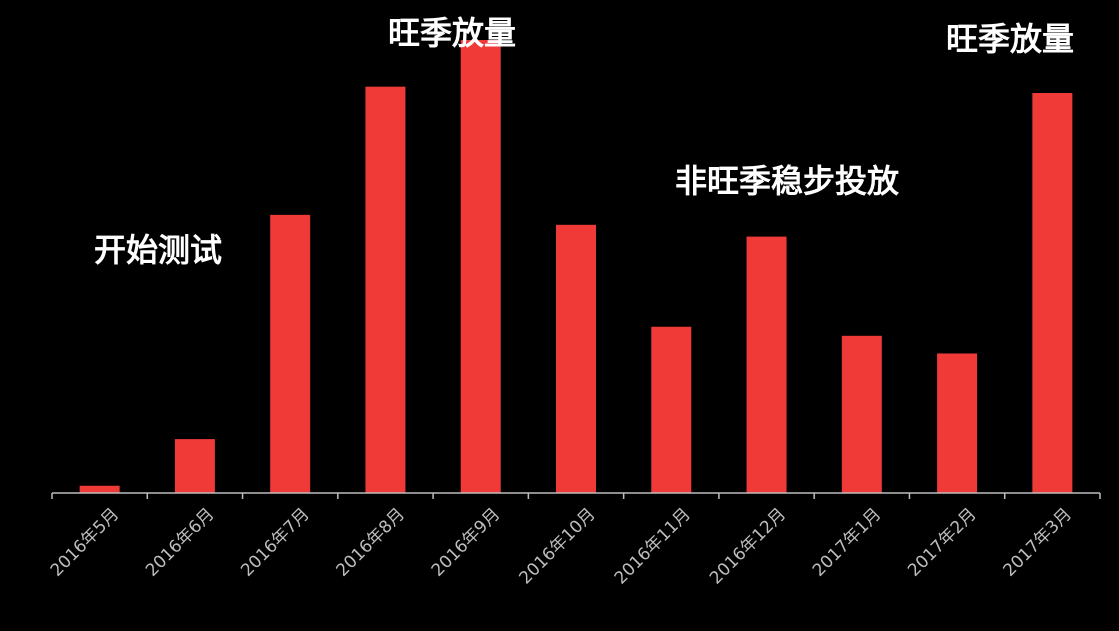 Image resolution: width=1119 pixels, height=631 pixels. What do you see at coordinates (158, 250) in the screenshot?
I see `annotation-start-test: 开始测试` at bounding box center [158, 250].